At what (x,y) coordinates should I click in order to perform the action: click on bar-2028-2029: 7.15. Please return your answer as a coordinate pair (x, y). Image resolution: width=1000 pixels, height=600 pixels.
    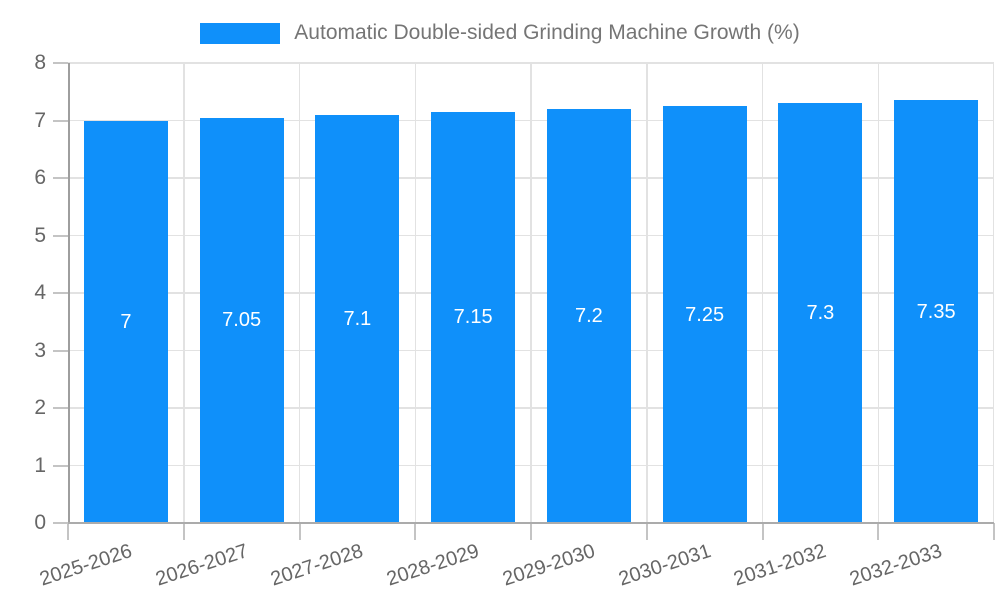
    Looking at the image, I should click on (473, 317).